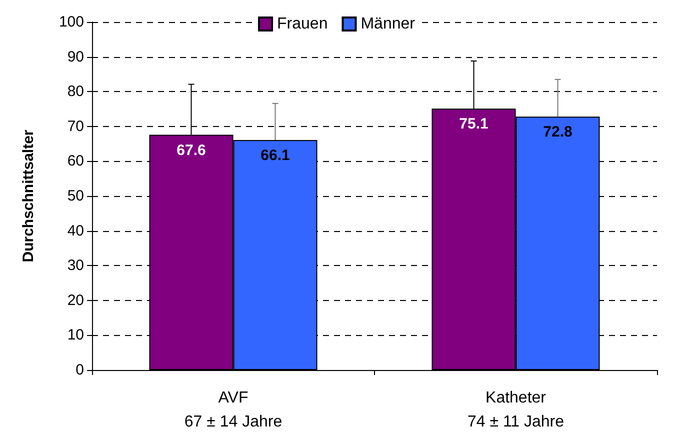  Describe the element at coordinates (71, 22) in the screenshot. I see `y-tick-label: 100` at that location.